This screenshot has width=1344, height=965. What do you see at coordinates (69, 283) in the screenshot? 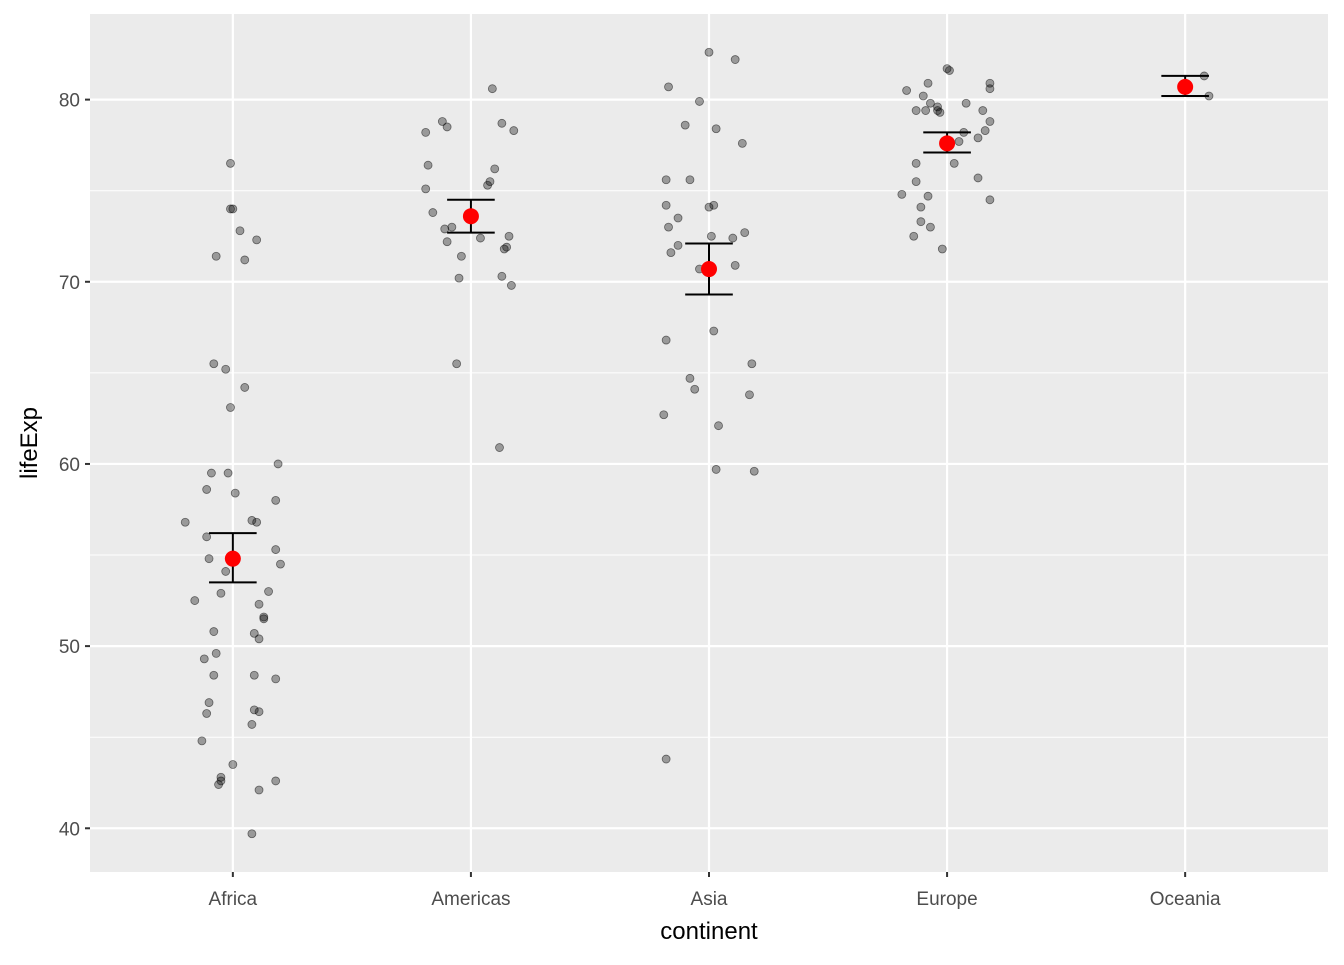
I see `y-tick-label: 70` at bounding box center [69, 283].